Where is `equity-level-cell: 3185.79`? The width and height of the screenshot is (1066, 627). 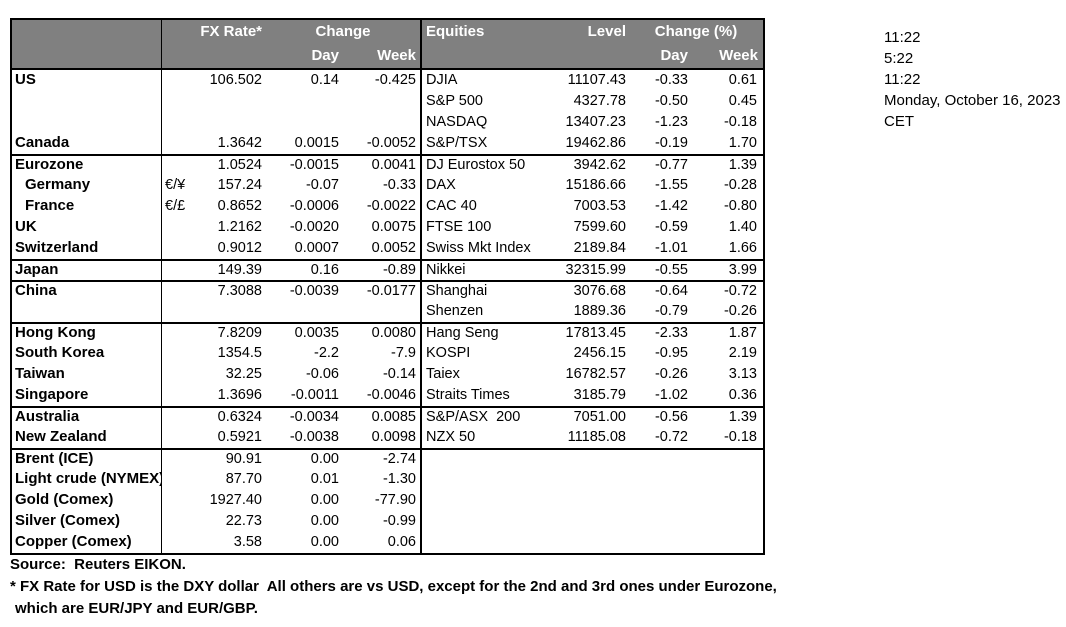
equity-level-cell: 3185.79 is located at coordinates (599, 395).